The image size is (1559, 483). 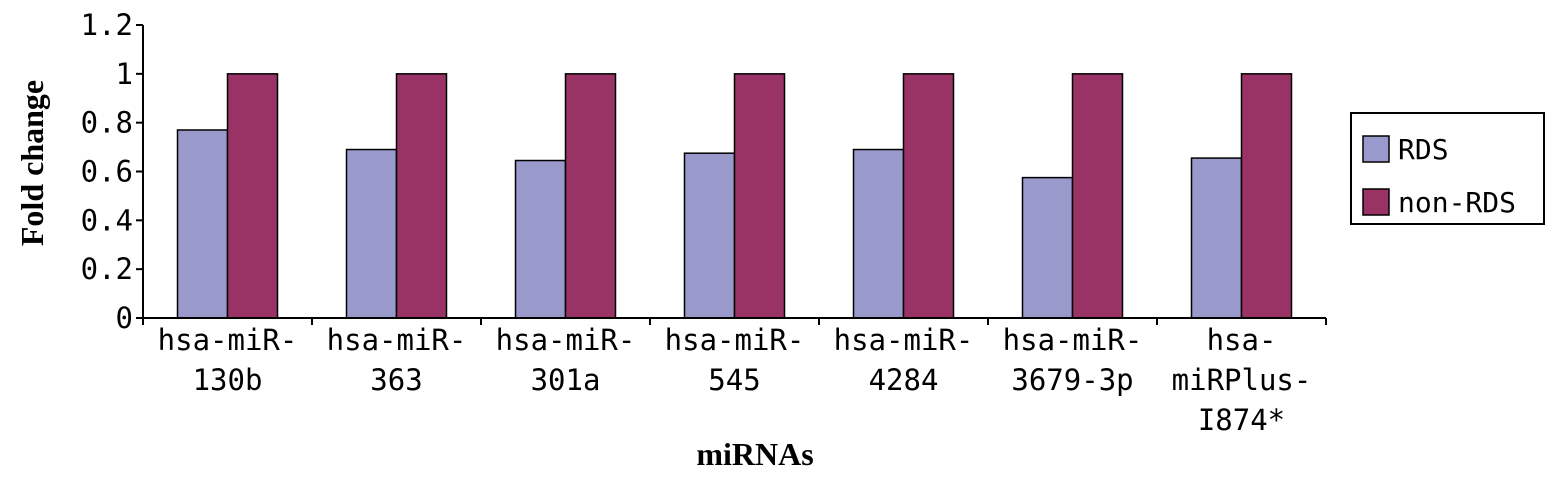 What do you see at coordinates (1447, 168) in the screenshot?
I see `legend: RDS non-RDS` at bounding box center [1447, 168].